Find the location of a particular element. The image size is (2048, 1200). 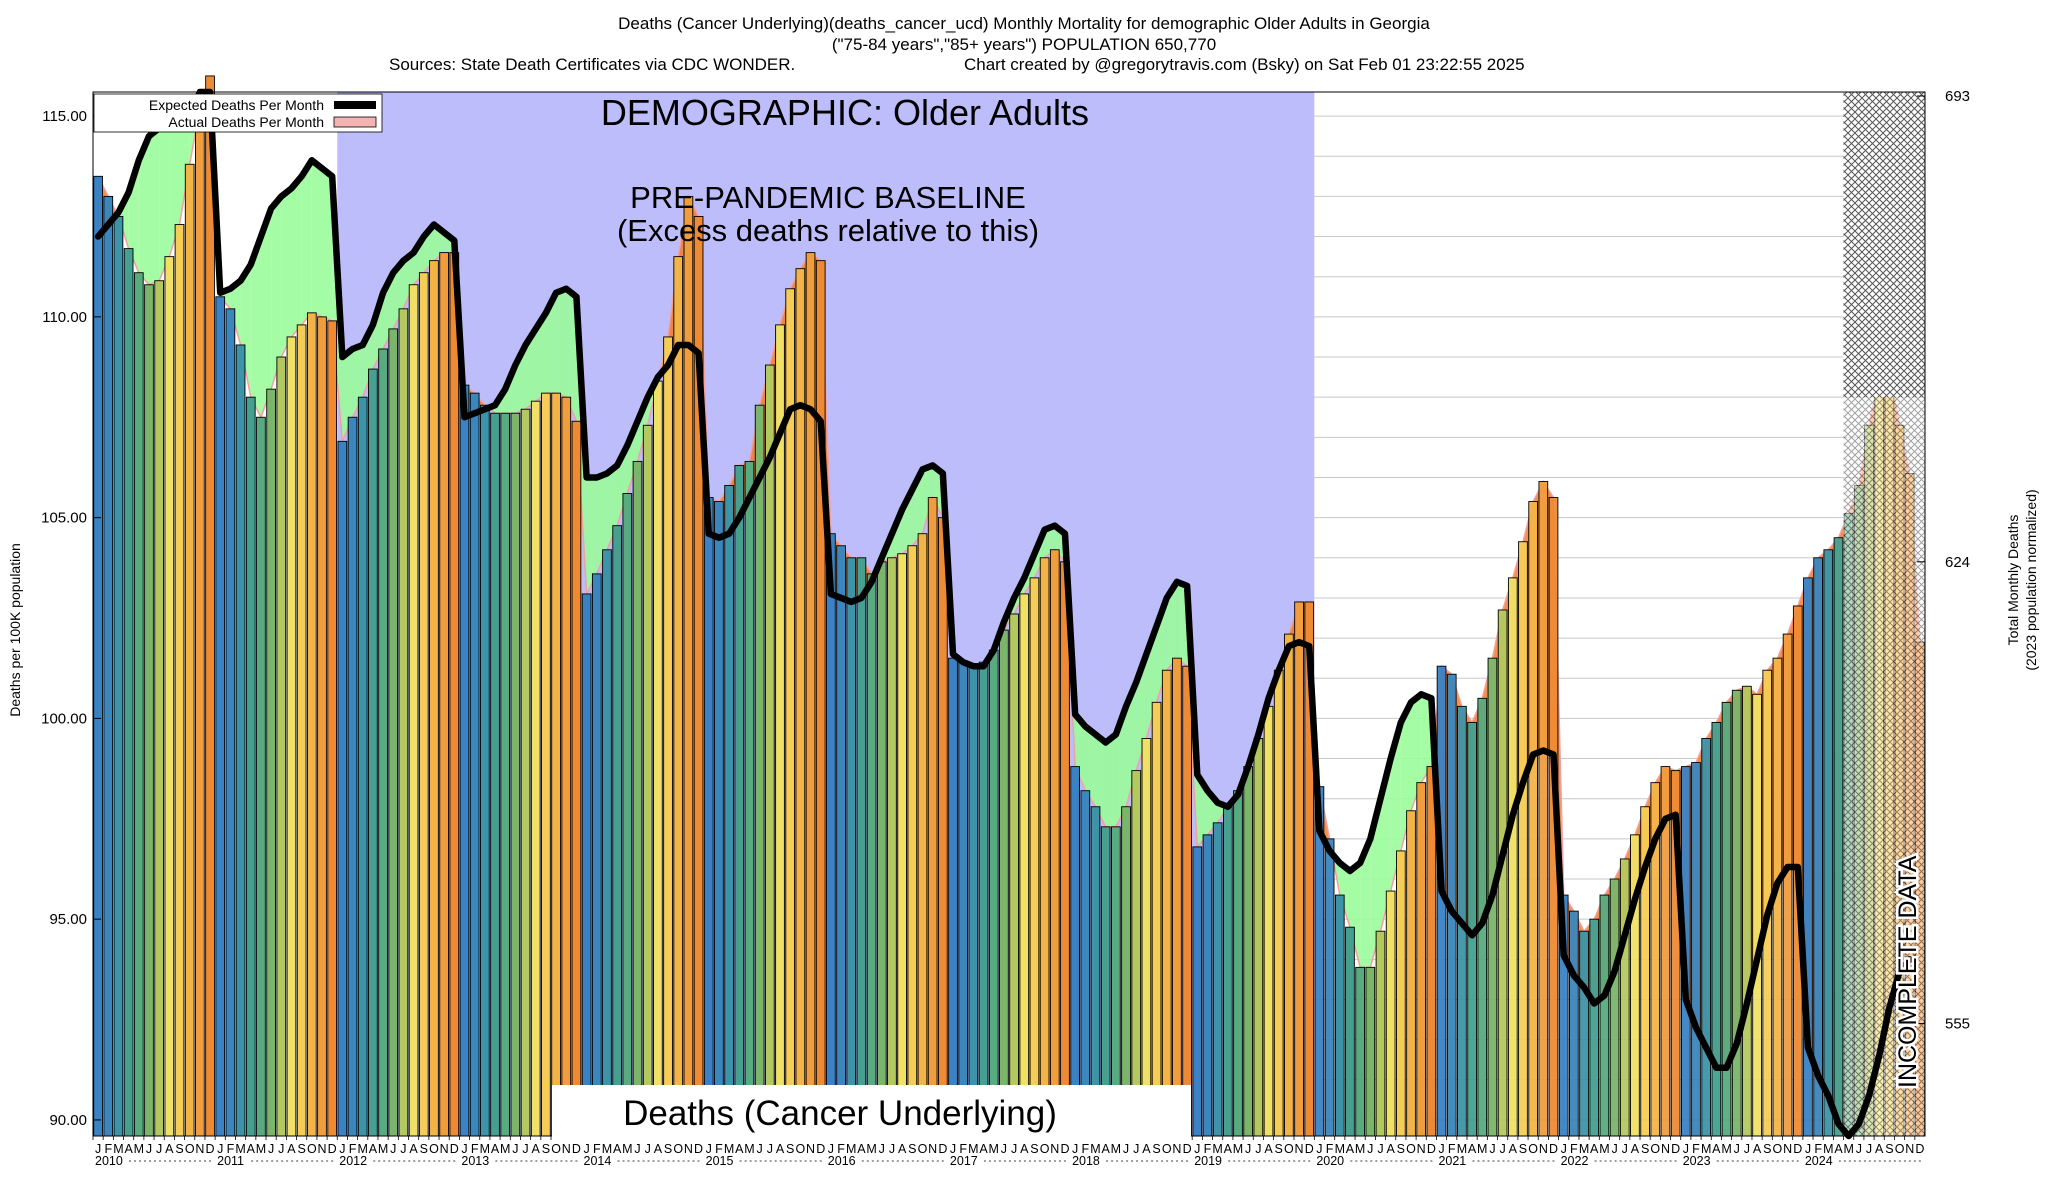

y2-axis-sublabel: (2023 population normalized) is located at coordinates (2031, 579).